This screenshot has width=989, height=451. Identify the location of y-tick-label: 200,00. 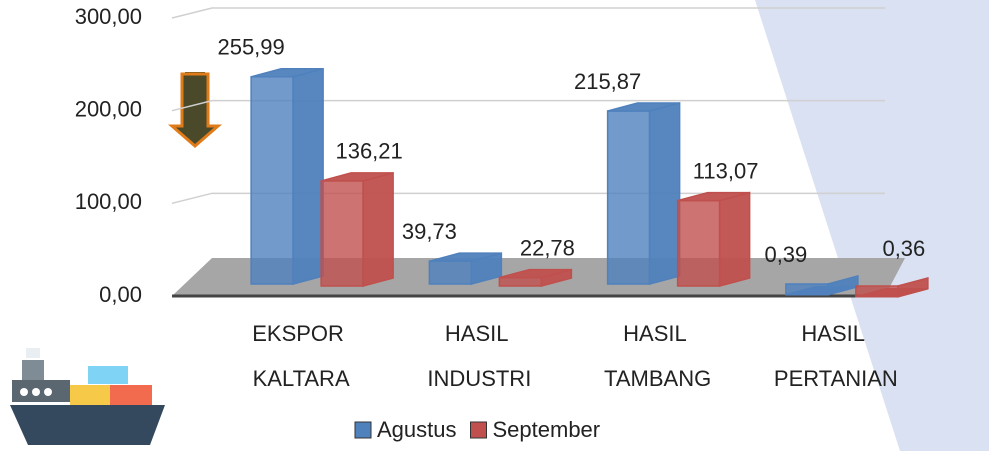
(108, 108).